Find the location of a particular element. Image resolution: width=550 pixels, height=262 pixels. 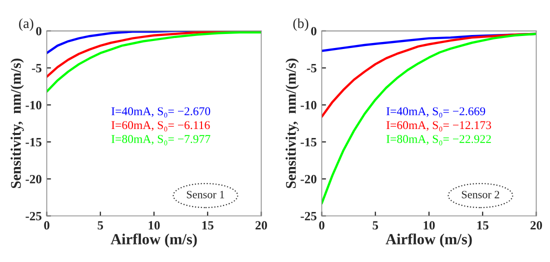

chart-title: (b) is located at coordinates (300, 24).